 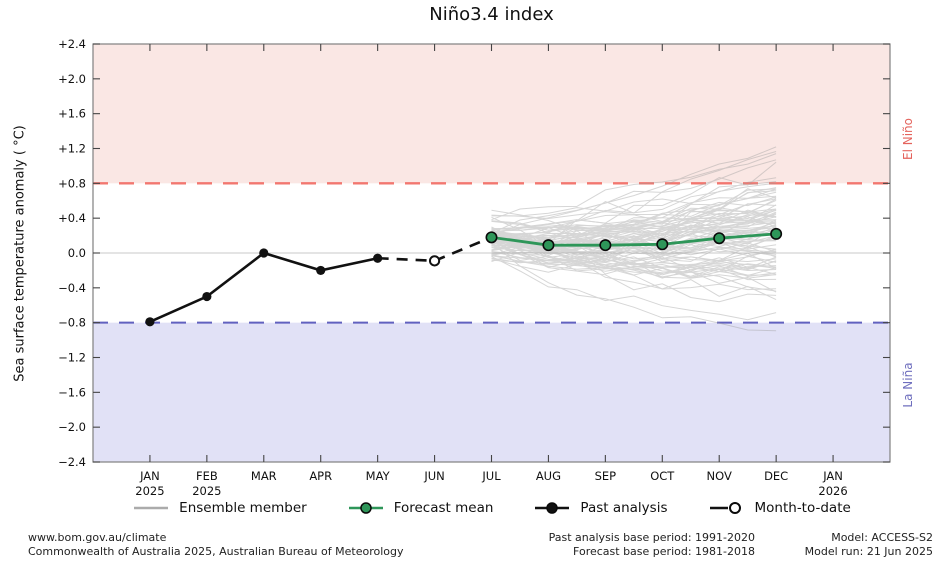 What do you see at coordinates (97, 537) in the screenshot?
I see `footer-url: www.bom.gov.au/climate` at bounding box center [97, 537].